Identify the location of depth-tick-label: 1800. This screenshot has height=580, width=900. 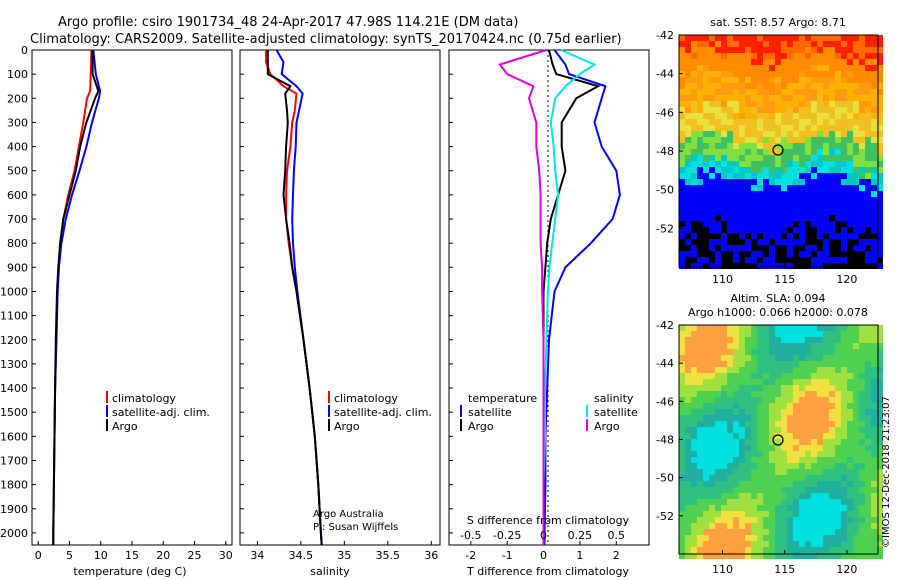
(14, 485).